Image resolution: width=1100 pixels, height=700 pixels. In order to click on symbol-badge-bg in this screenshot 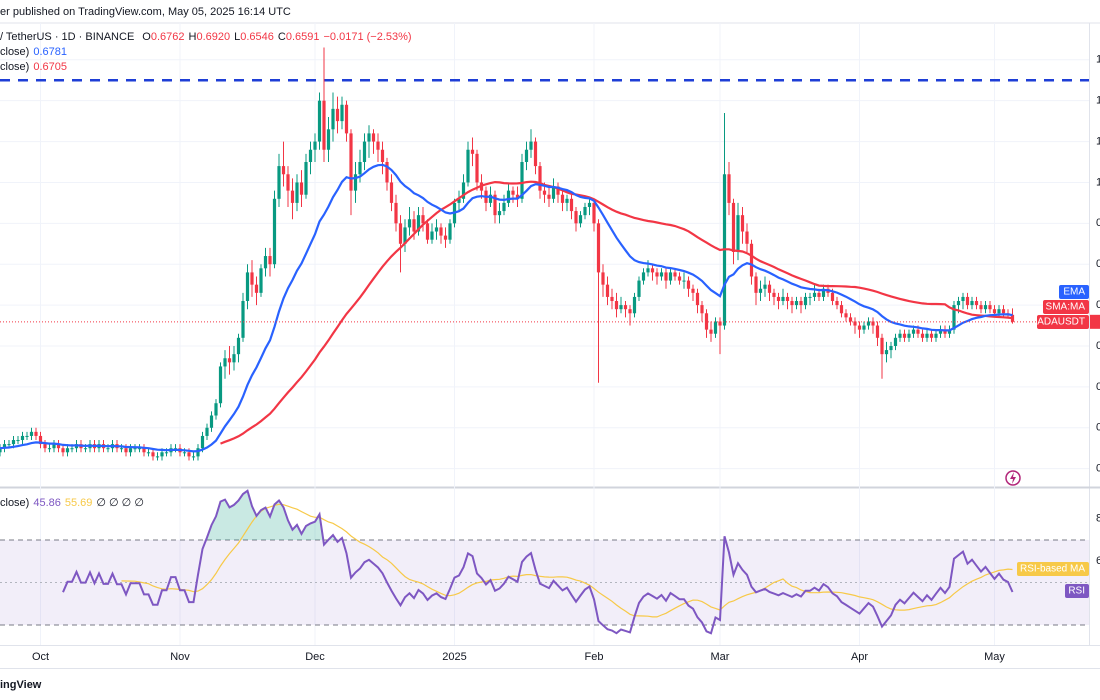, I will do `click(1063, 322)`.